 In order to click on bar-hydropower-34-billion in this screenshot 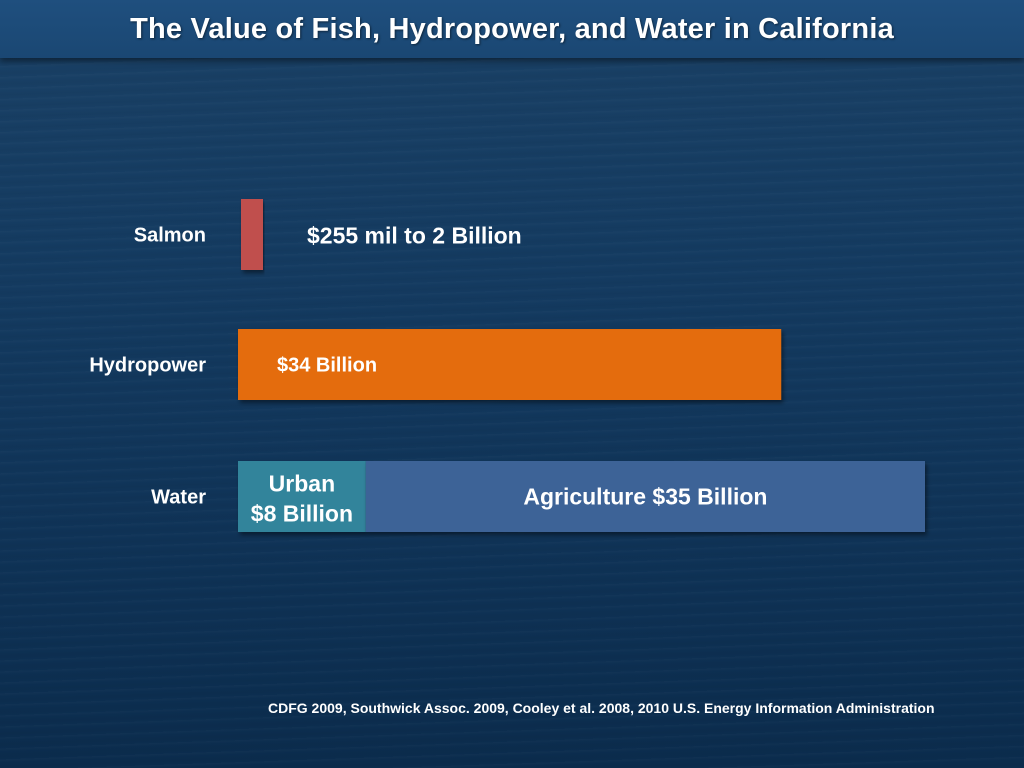, I will do `click(510, 364)`.